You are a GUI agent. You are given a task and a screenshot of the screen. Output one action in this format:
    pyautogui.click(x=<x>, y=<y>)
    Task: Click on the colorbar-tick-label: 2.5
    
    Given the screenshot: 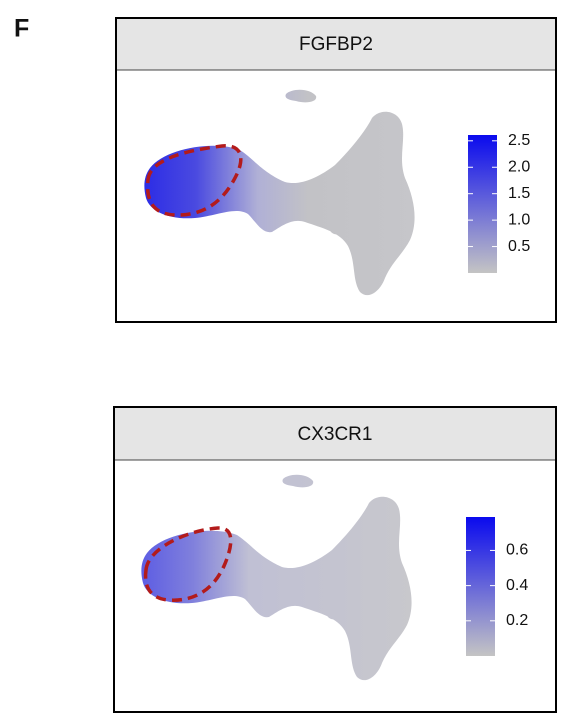 What is the action you would take?
    pyautogui.click(x=519, y=140)
    